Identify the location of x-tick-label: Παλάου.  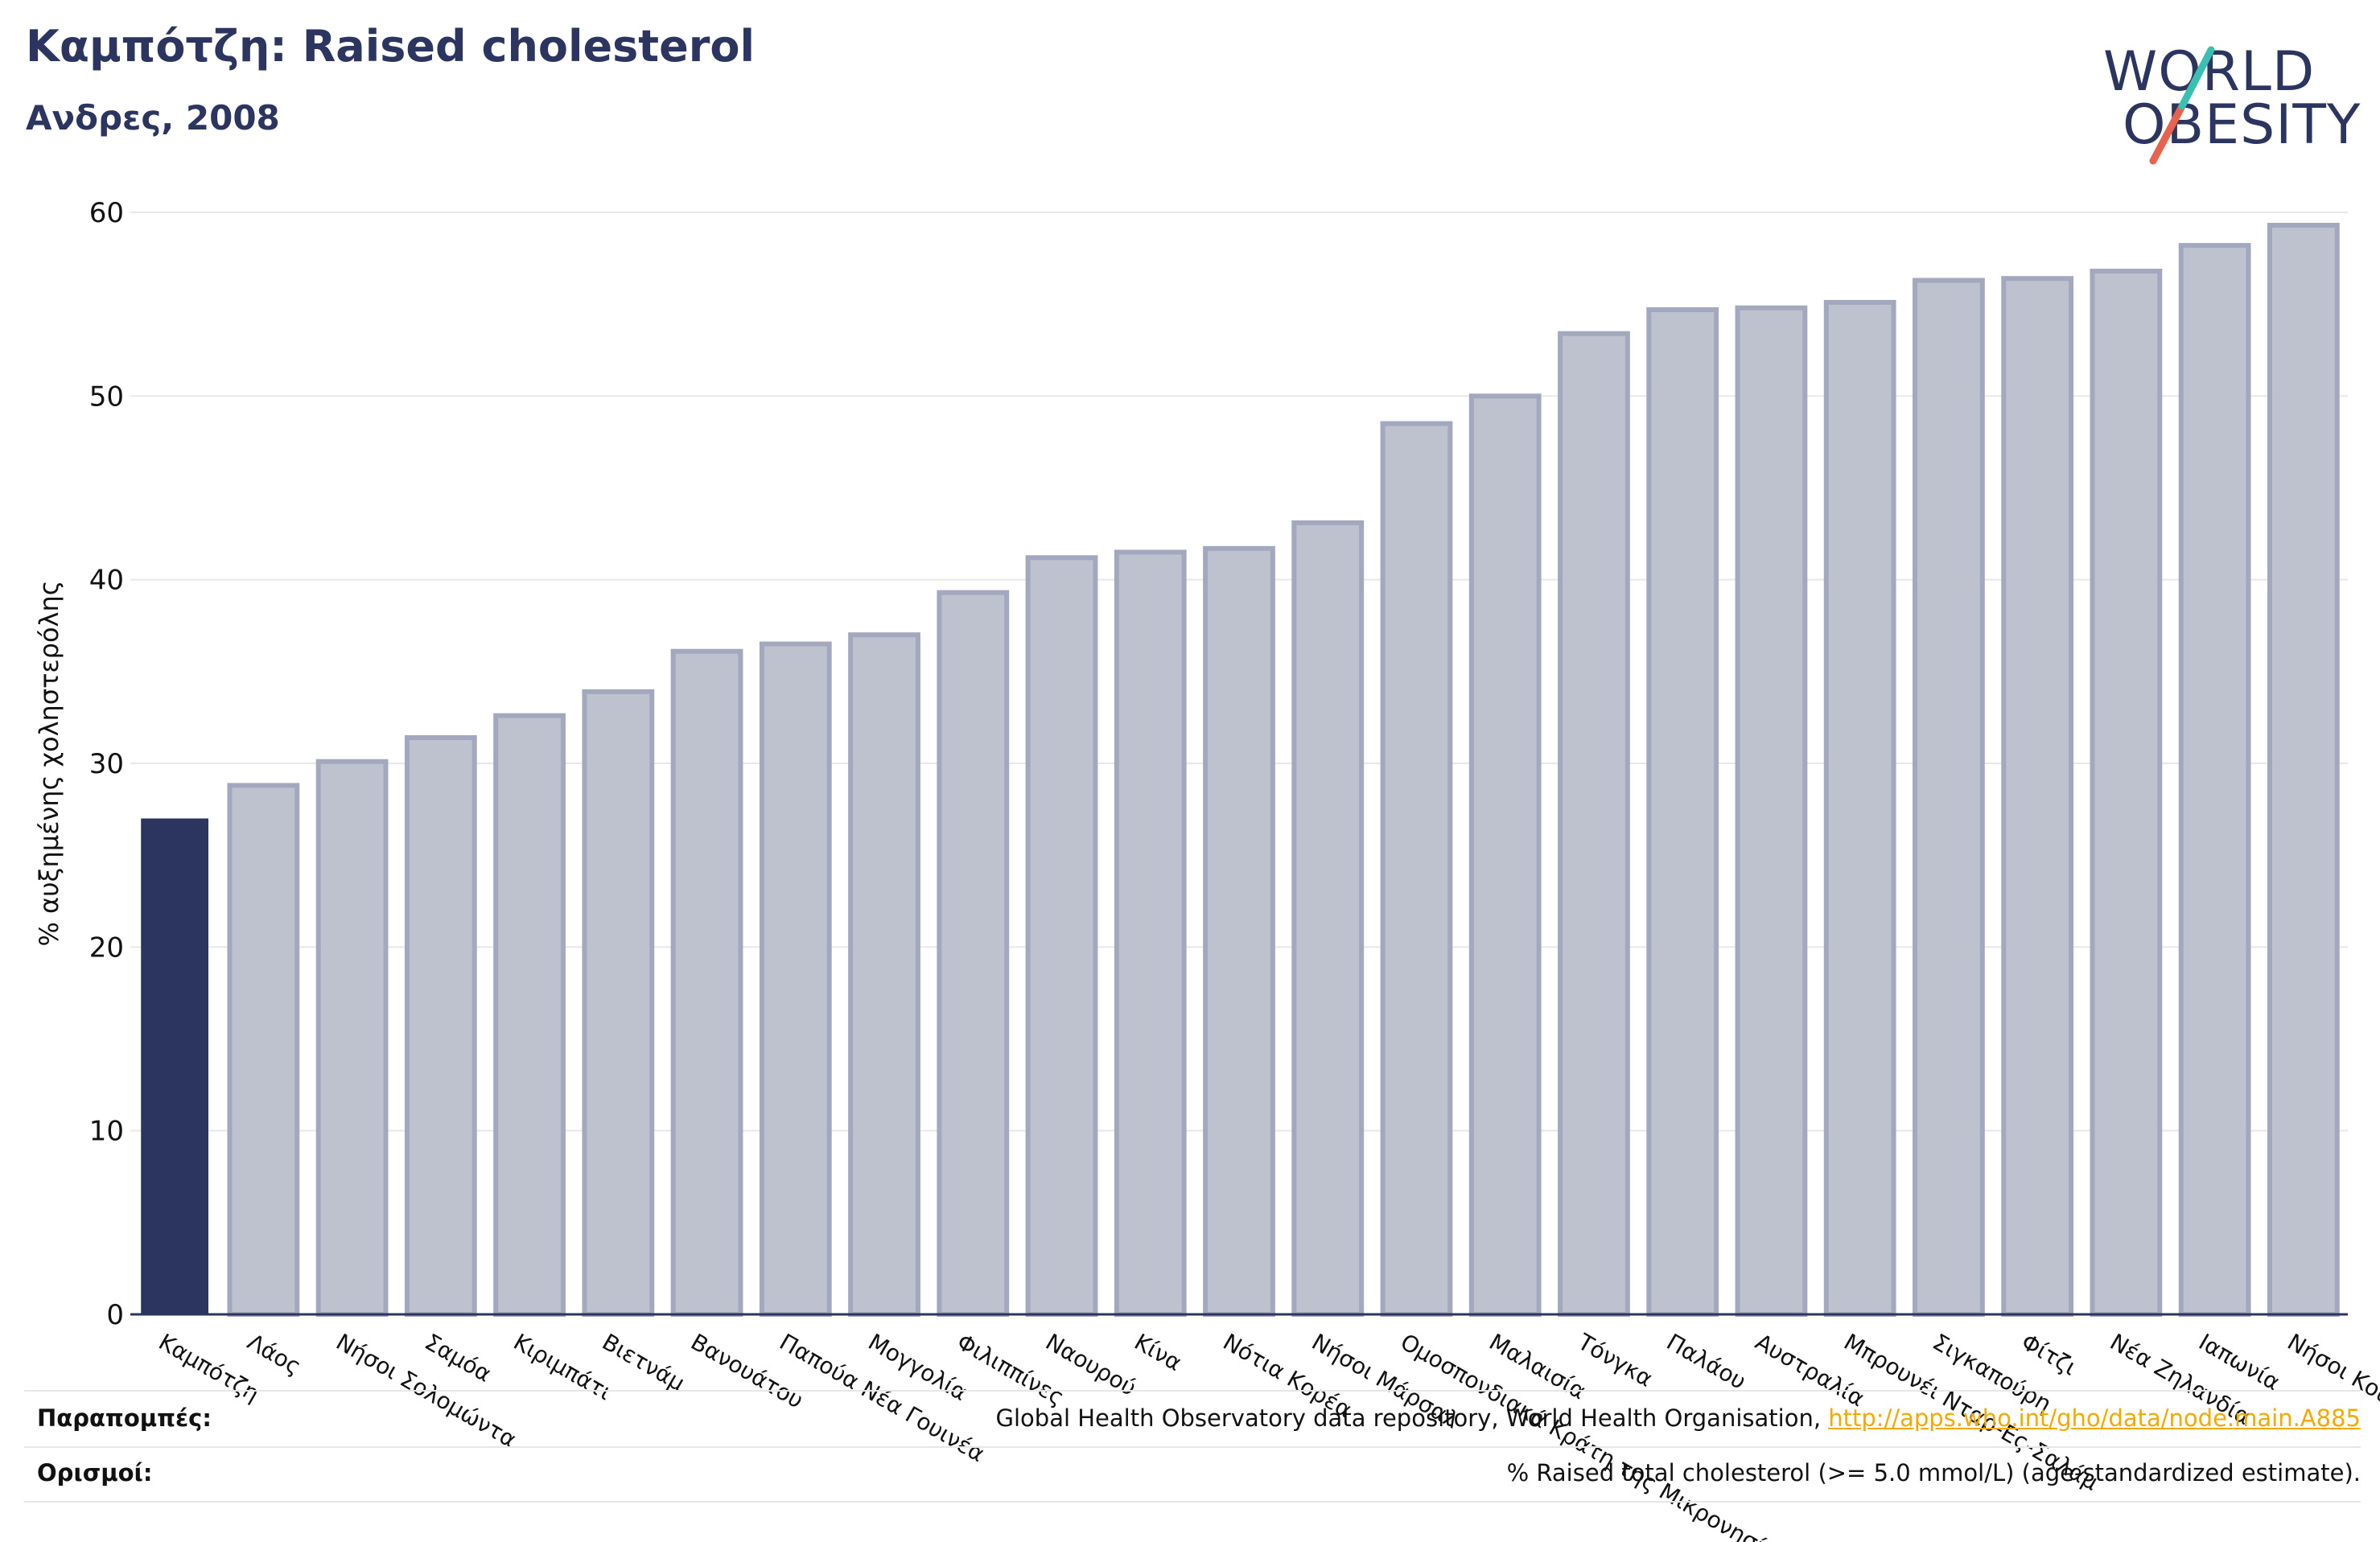
(1706, 1361).